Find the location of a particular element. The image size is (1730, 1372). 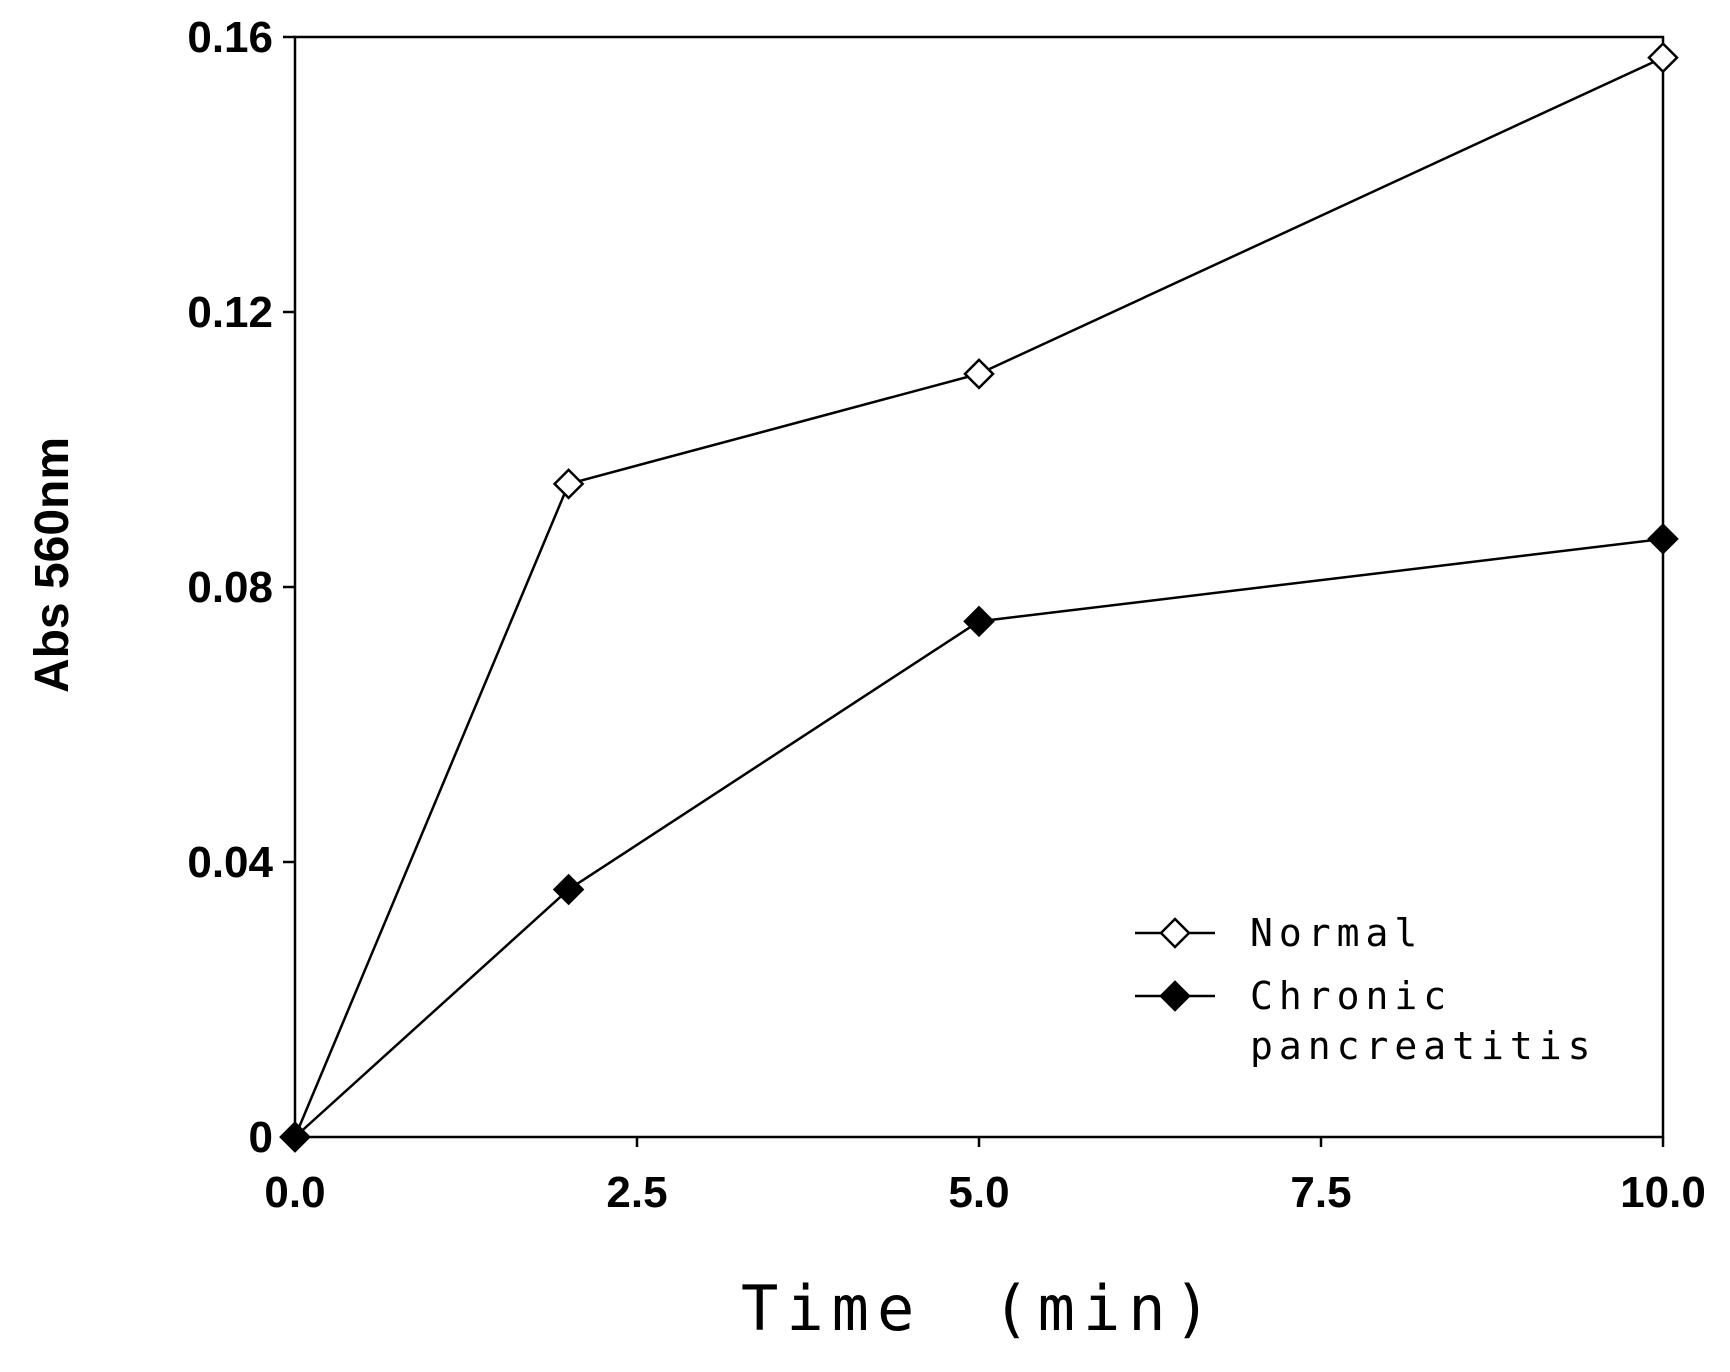

x-tick-label: 2.5 is located at coordinates (636, 1192).